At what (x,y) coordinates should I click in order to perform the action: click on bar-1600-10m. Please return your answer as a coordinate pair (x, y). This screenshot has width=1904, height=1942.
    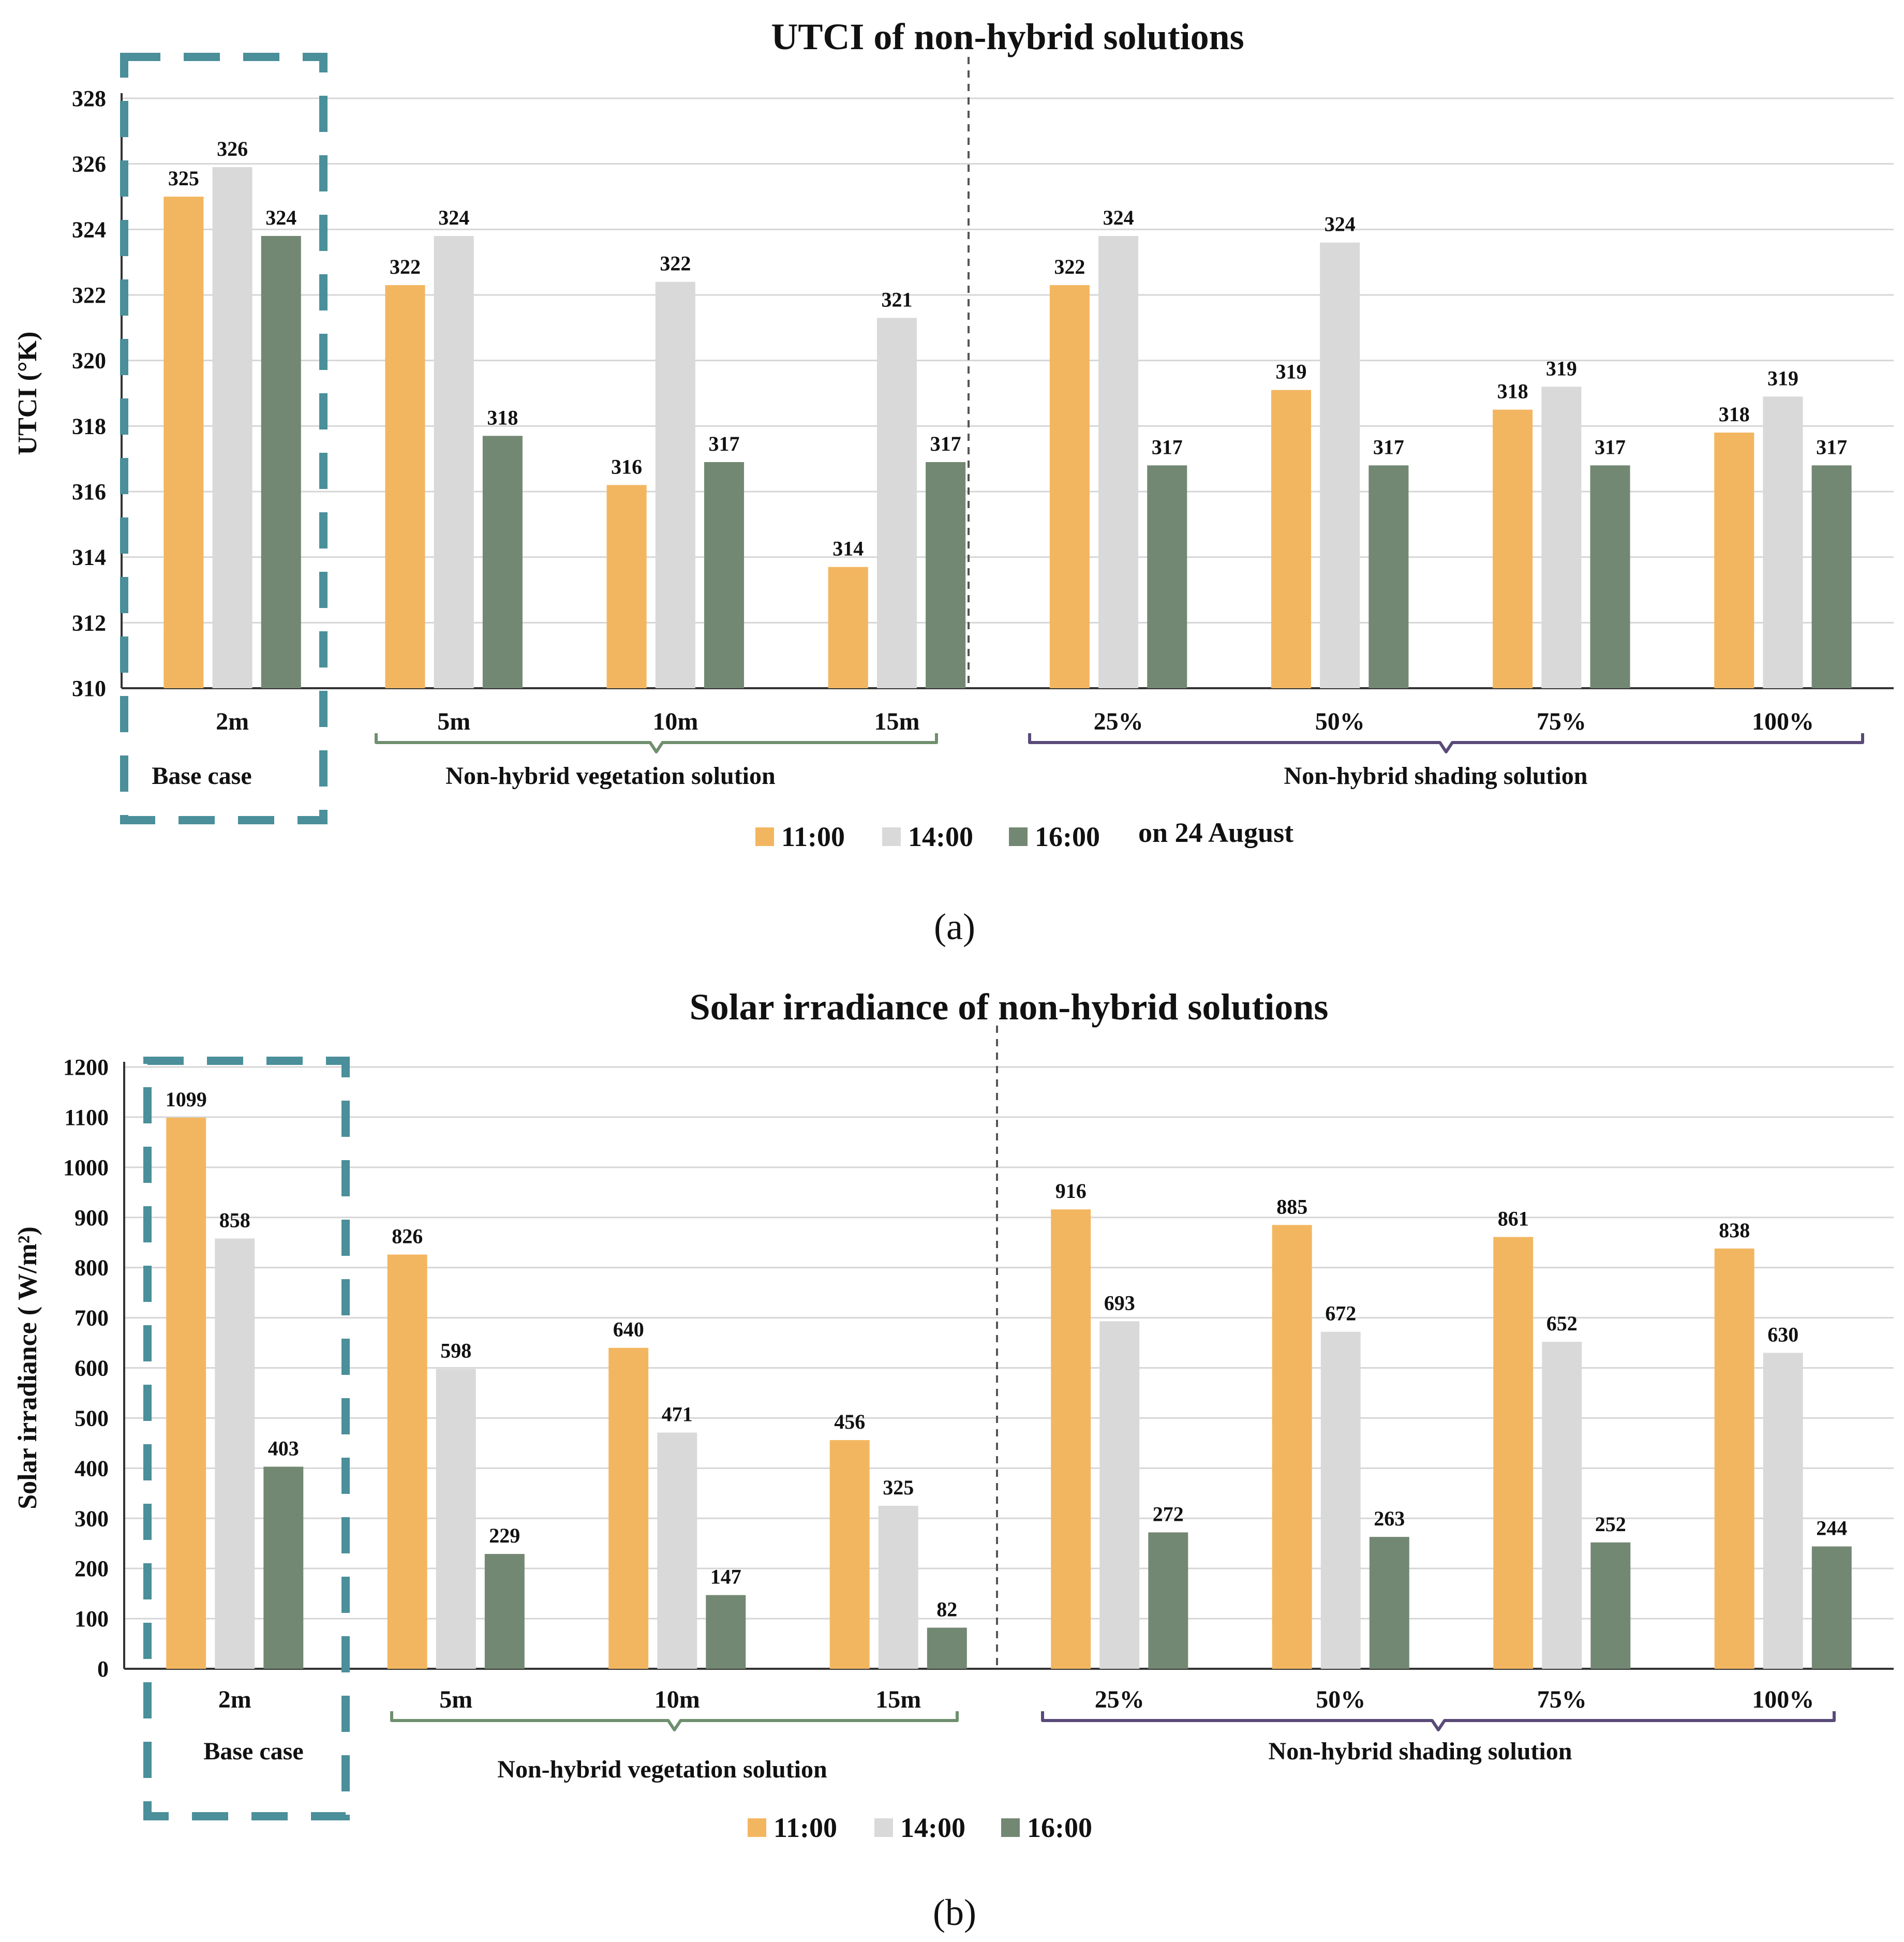
    Looking at the image, I should click on (724, 575).